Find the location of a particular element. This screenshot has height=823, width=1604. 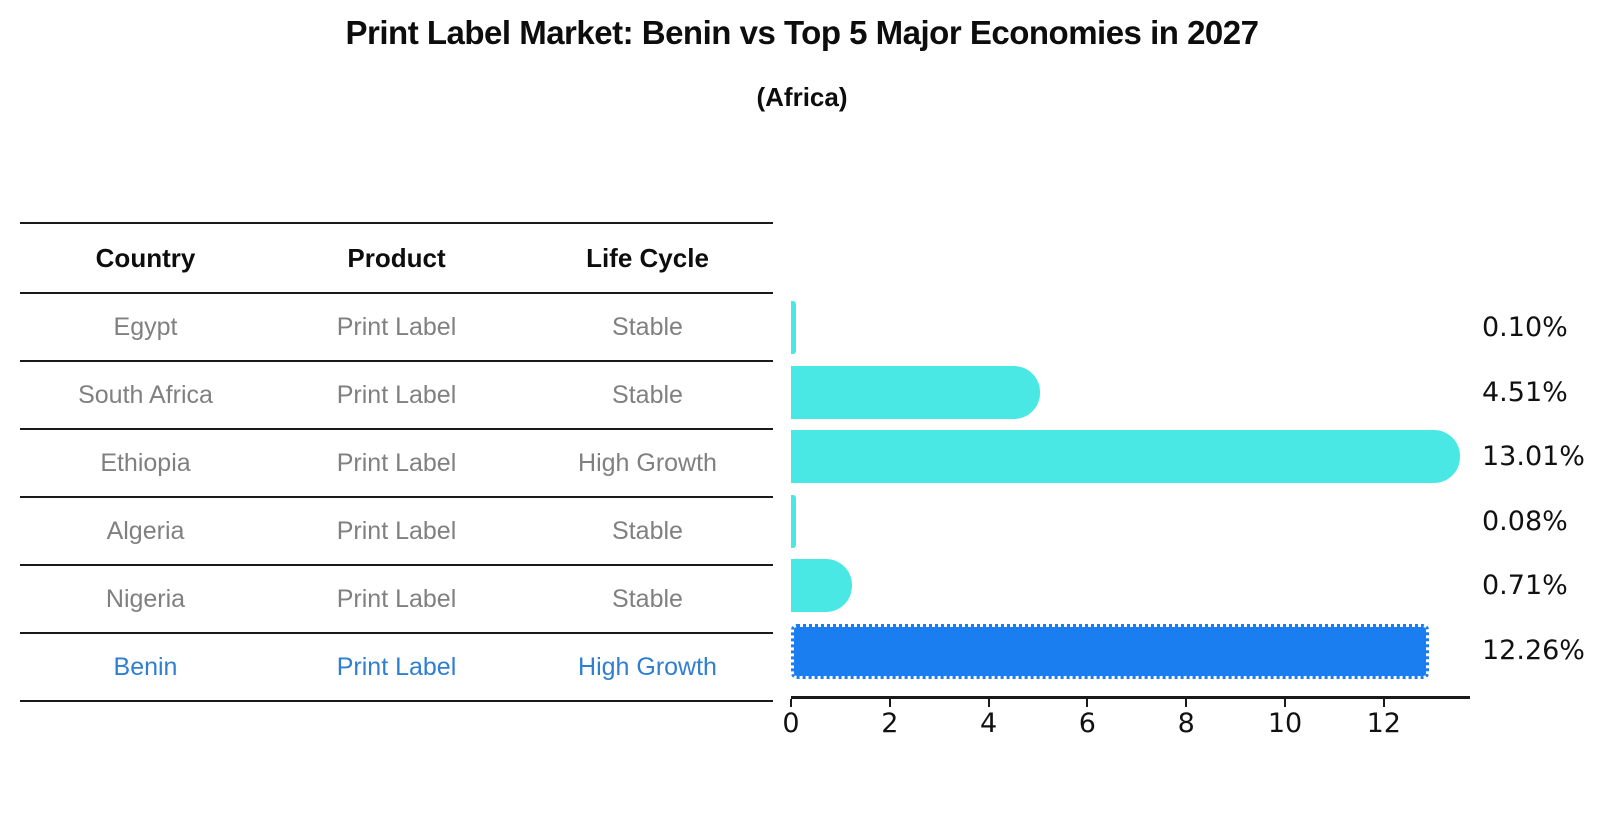

table-row-benin: Benin Print Label High Growth is located at coordinates (396, 668).